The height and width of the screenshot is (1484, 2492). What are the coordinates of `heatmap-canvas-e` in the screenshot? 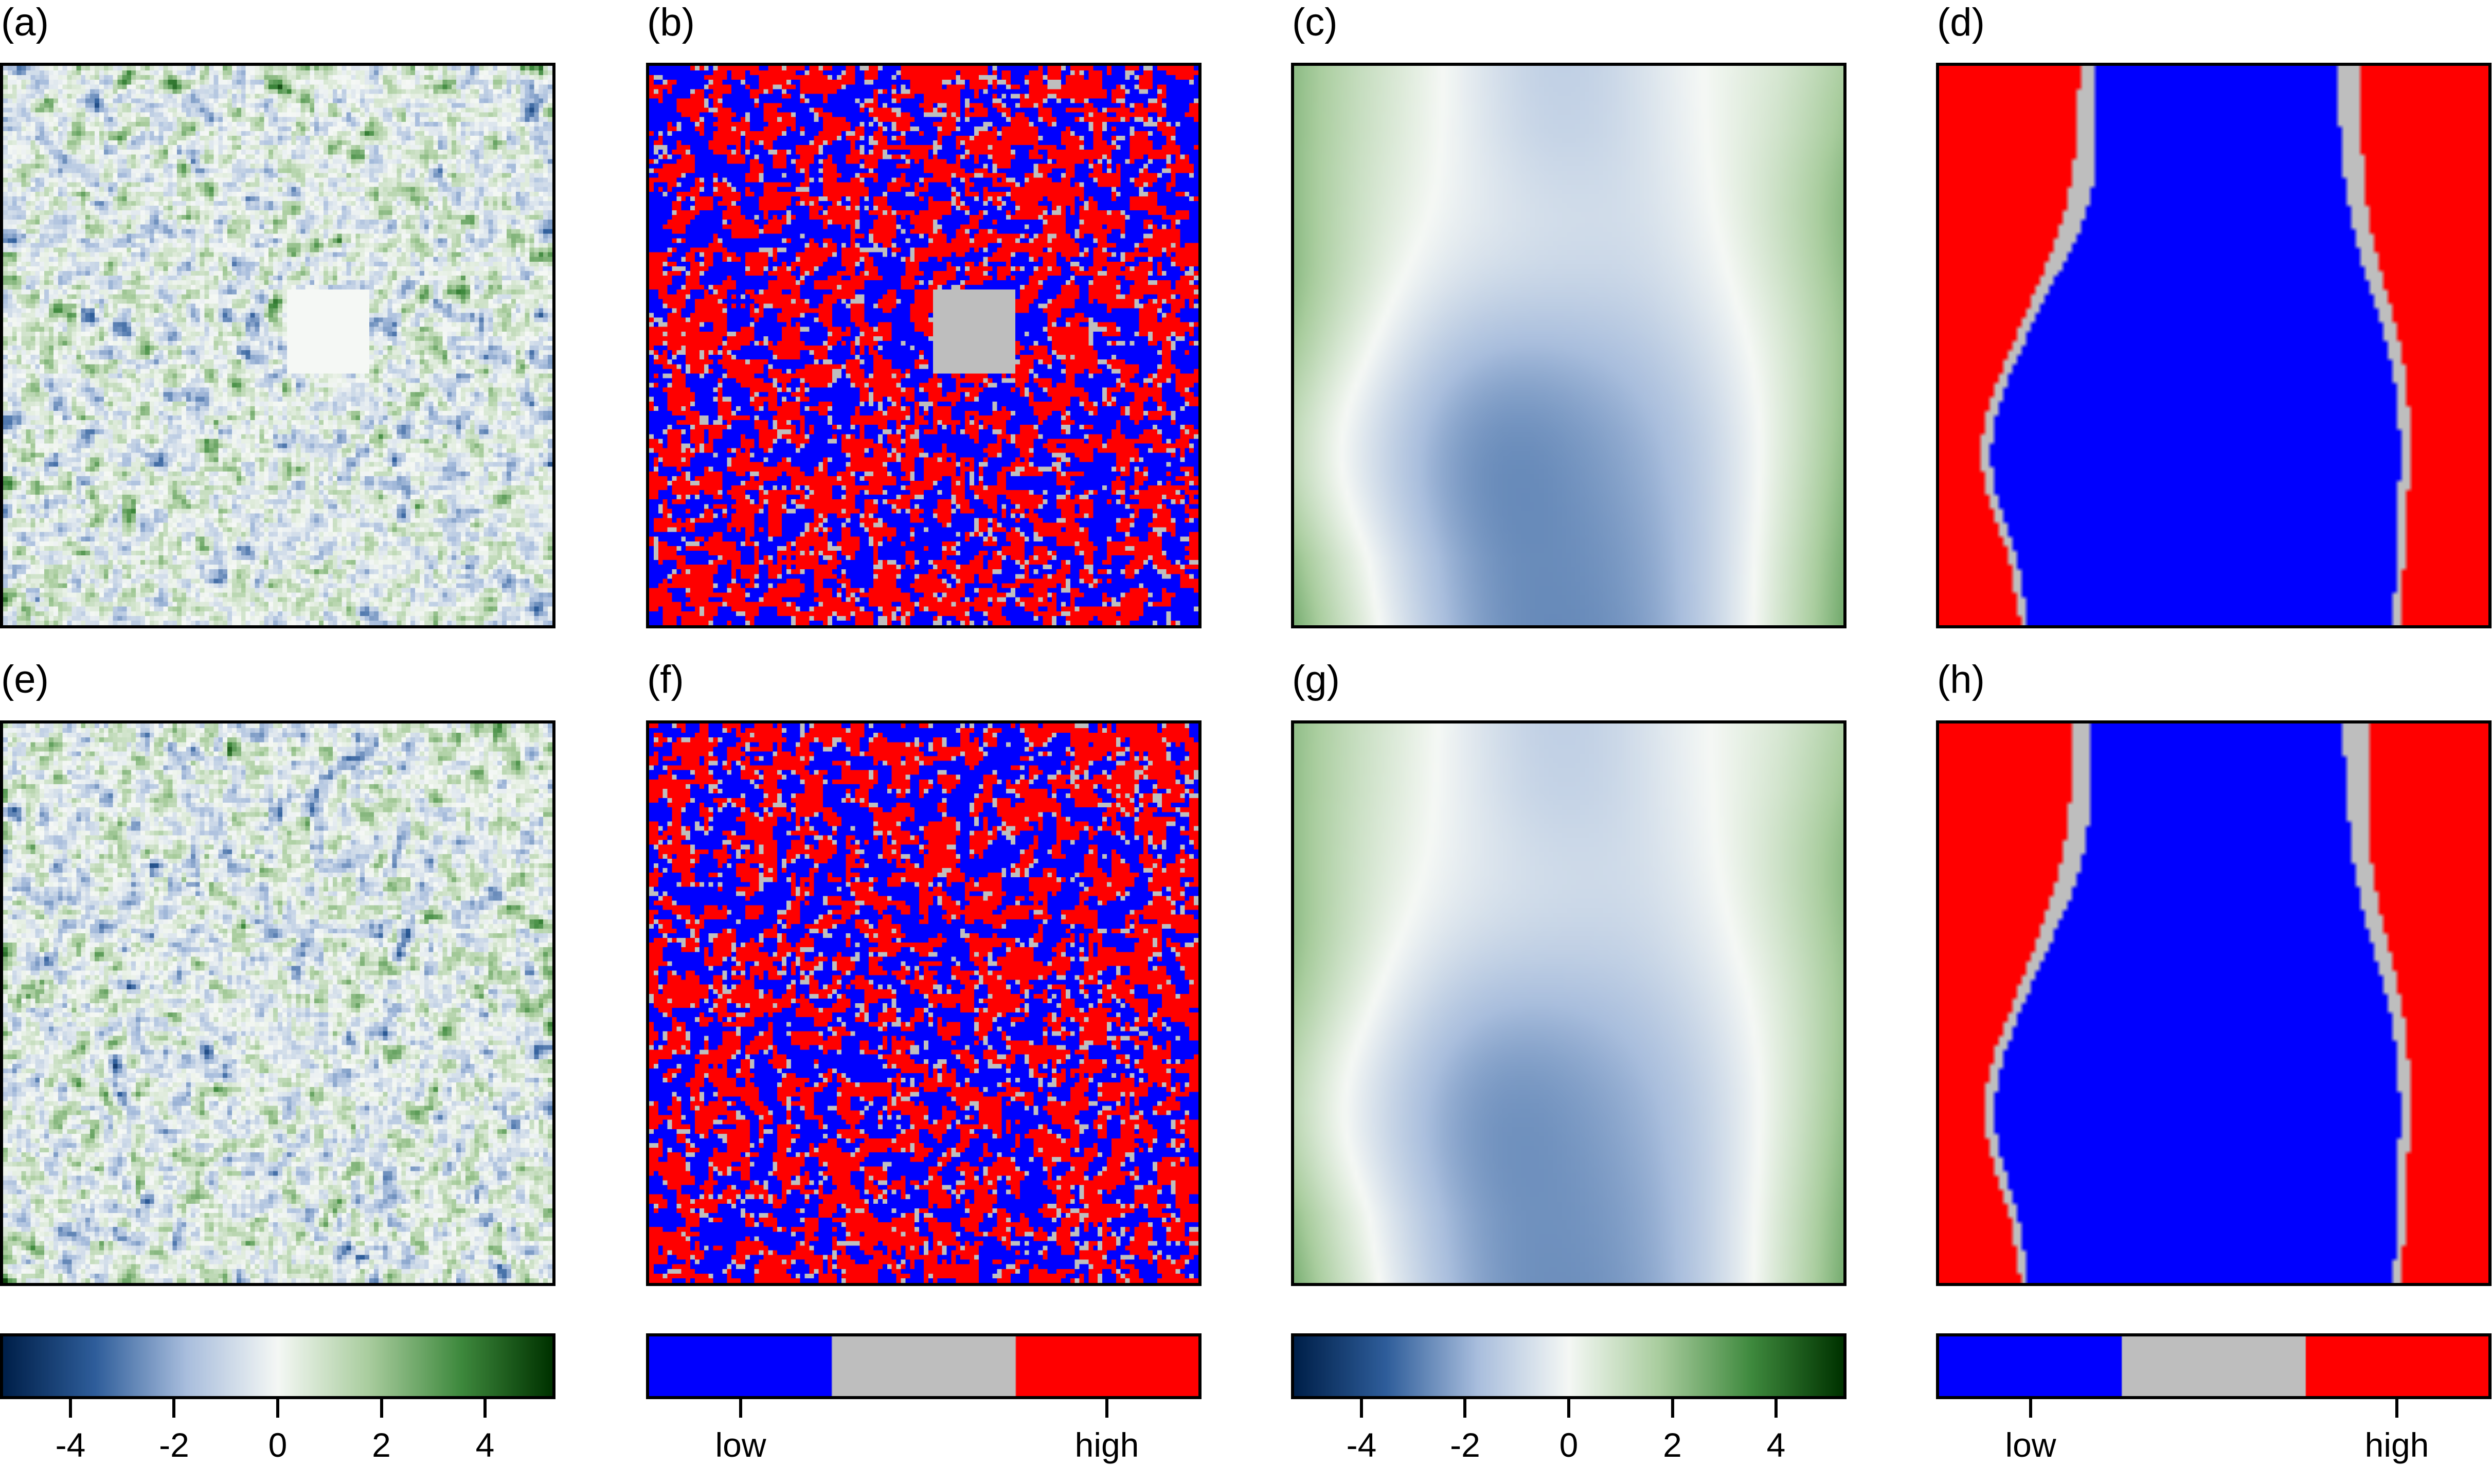 It's located at (277, 1003).